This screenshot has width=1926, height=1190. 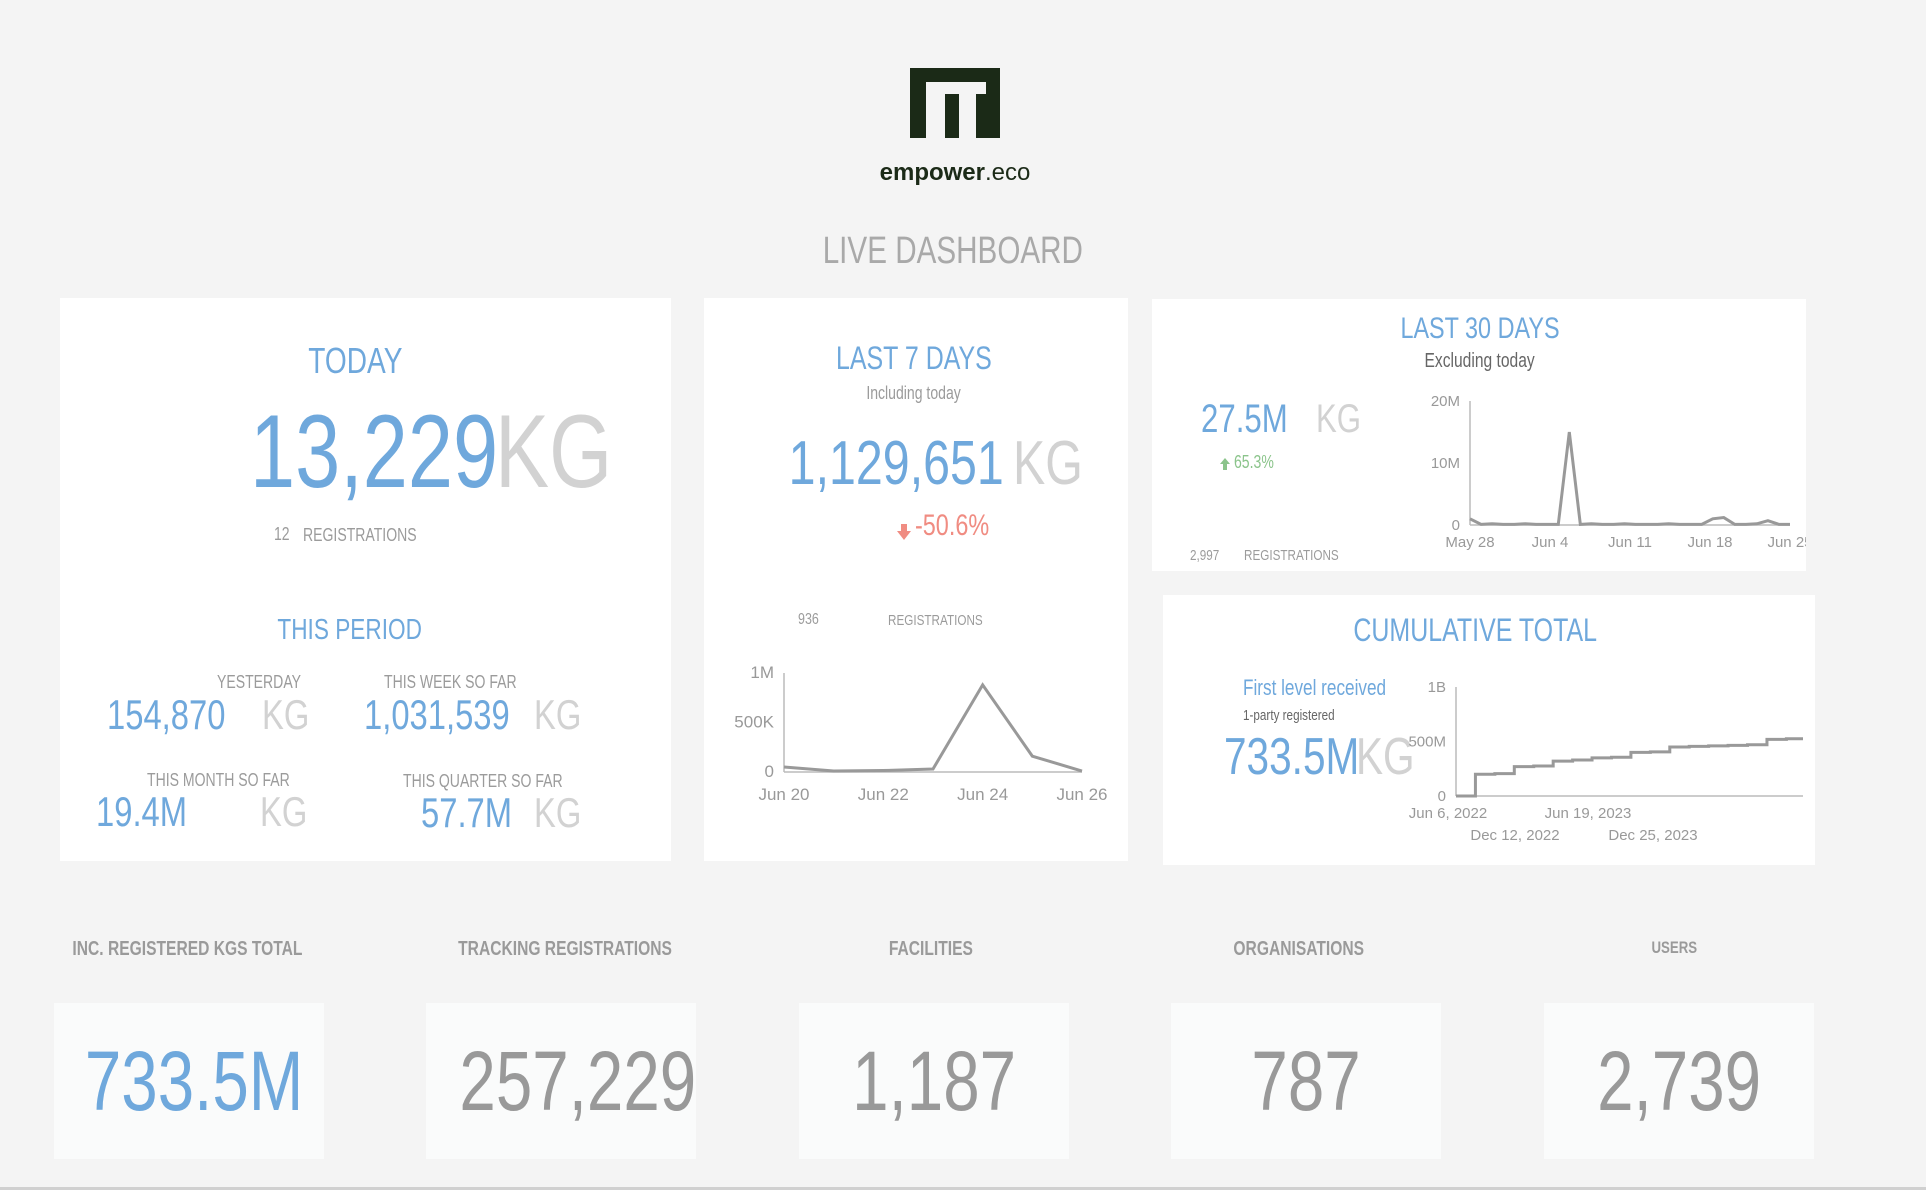 I want to click on total-registered-kgs-label: INC. REGISTERED KGS TOTAL, so click(x=187, y=949).